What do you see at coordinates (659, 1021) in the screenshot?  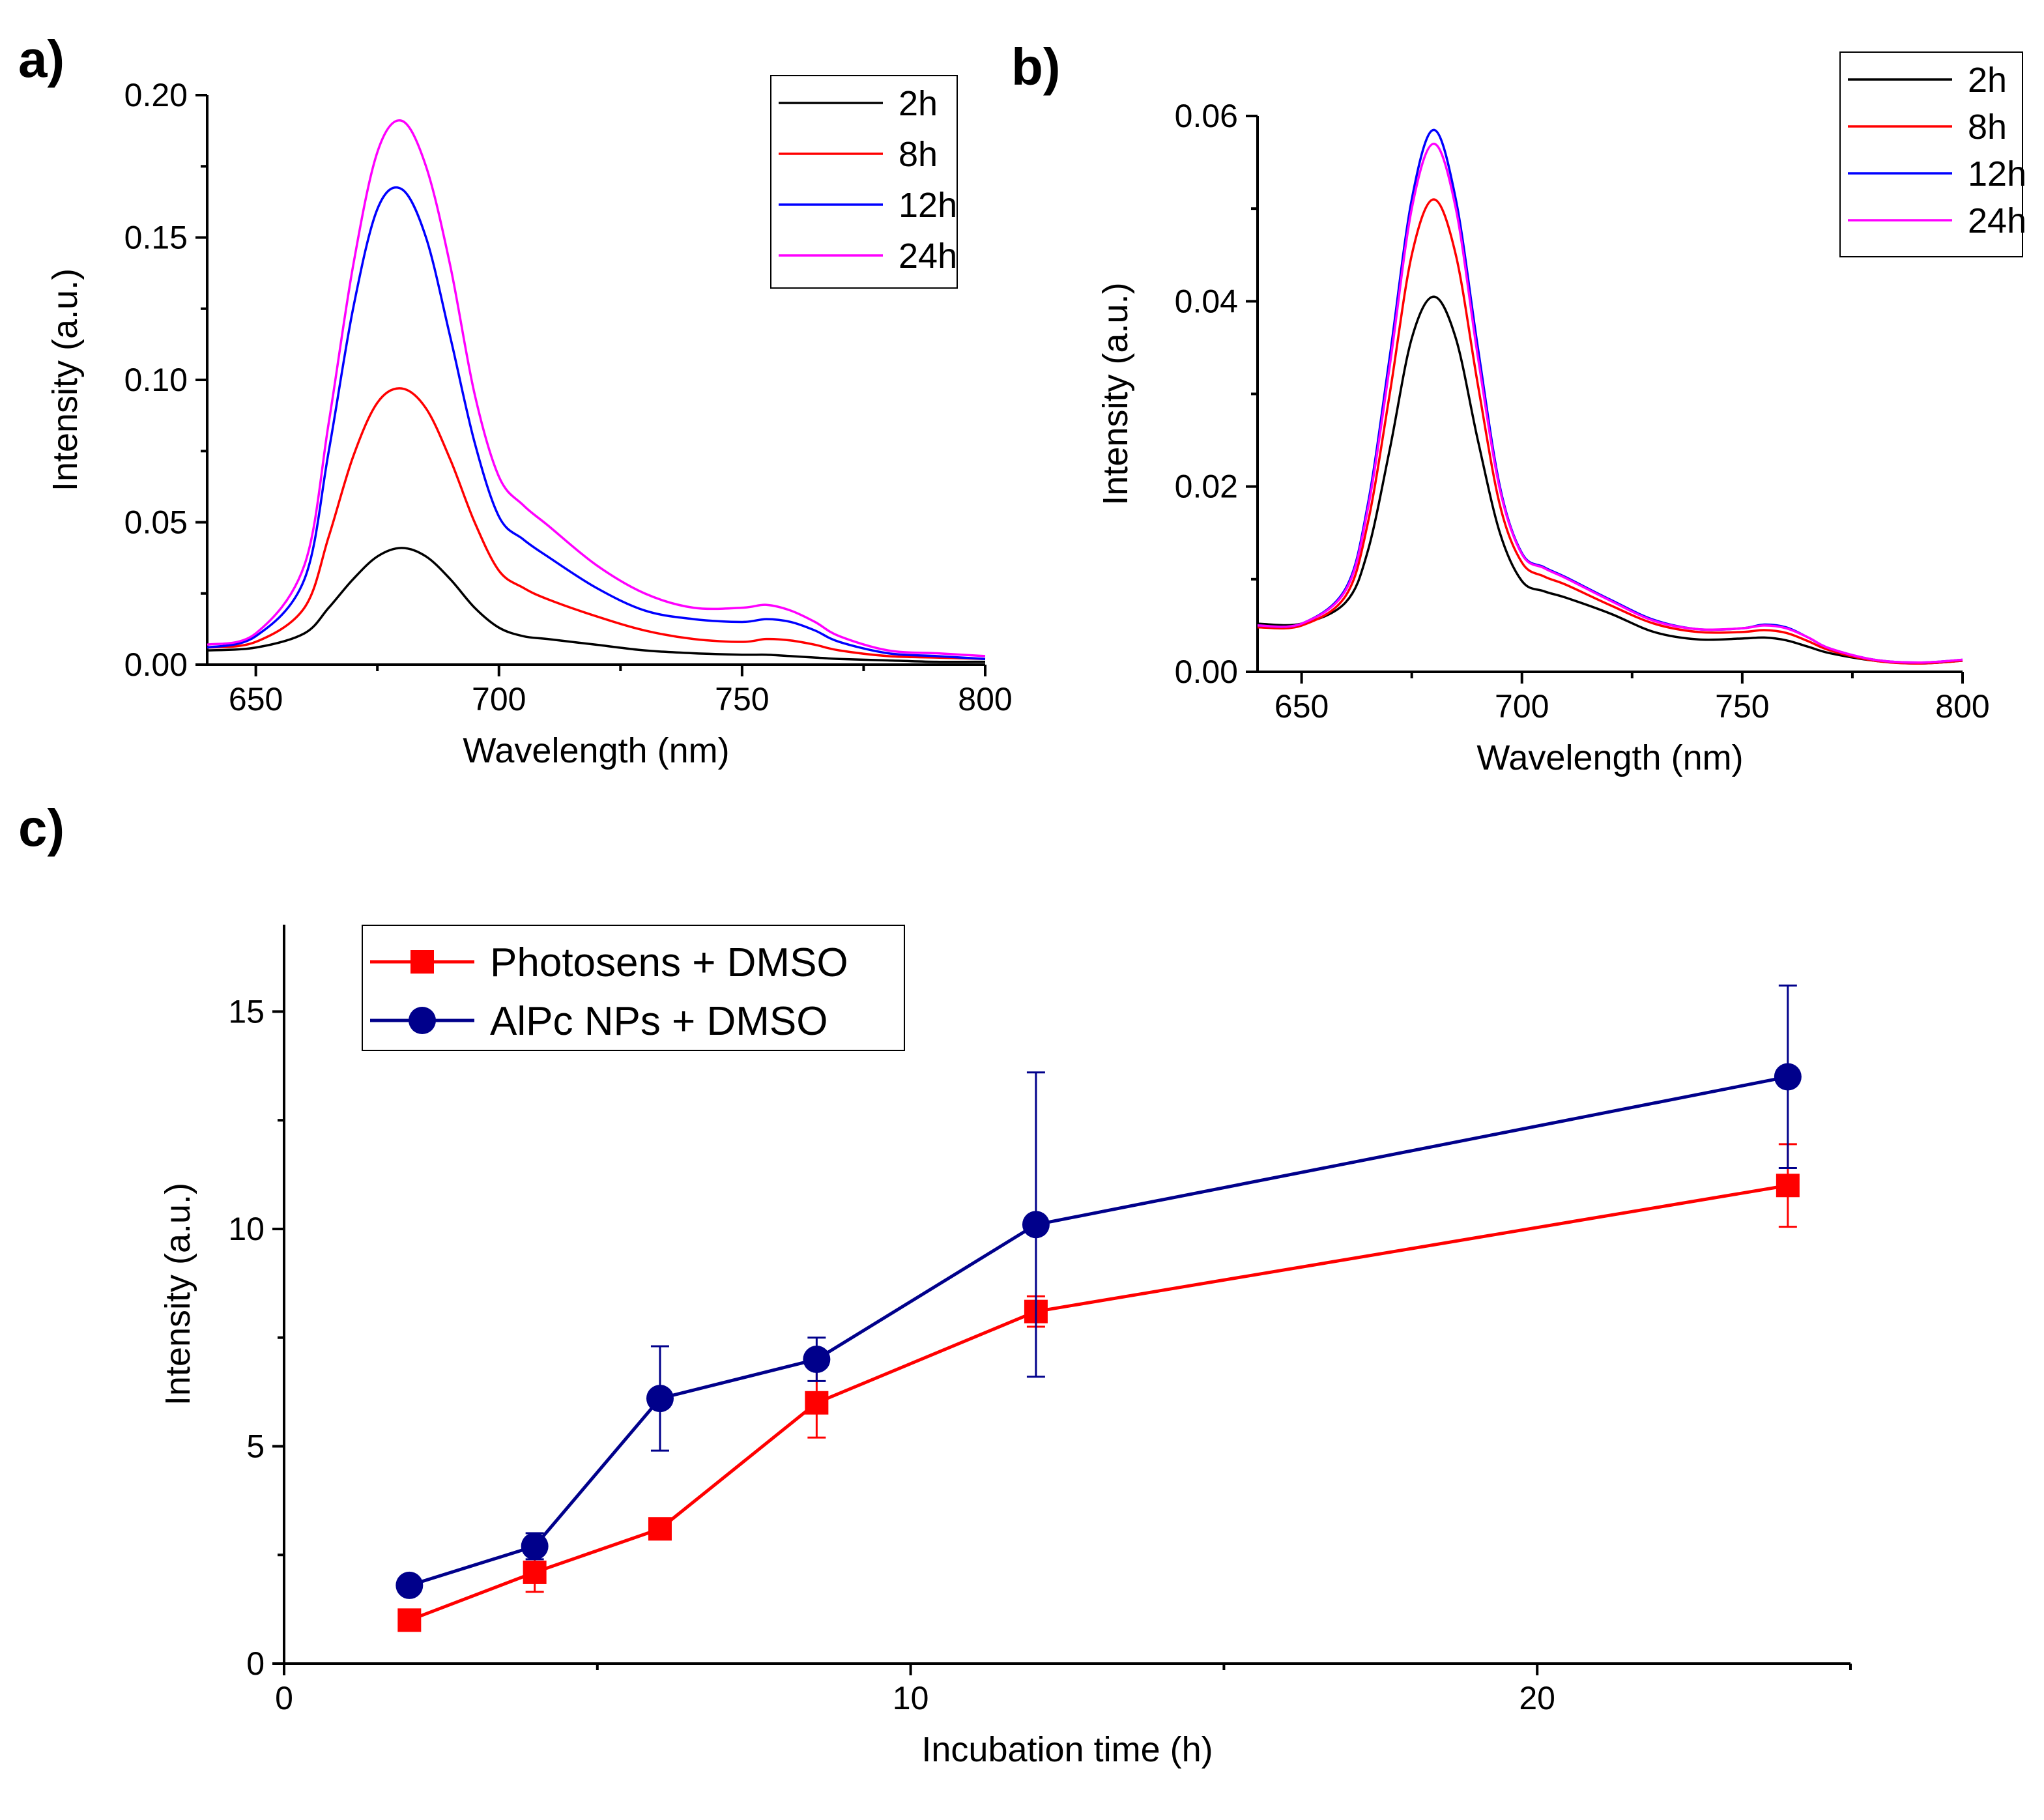 I see `legend-label: AlPc NPs + DMSO` at bounding box center [659, 1021].